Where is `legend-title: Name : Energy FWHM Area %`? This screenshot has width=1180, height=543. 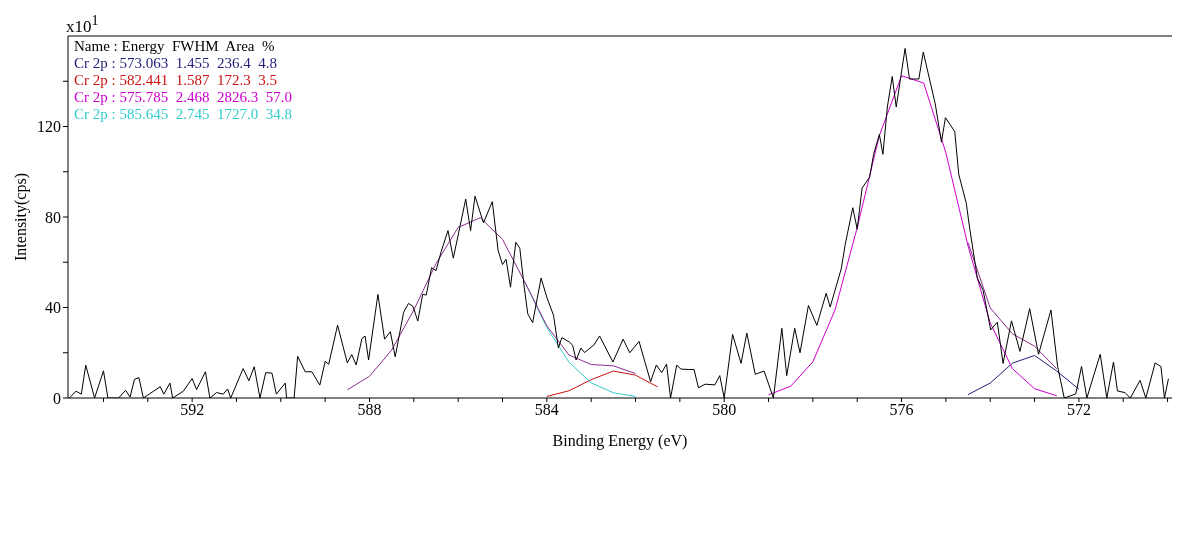
legend-title: Name : Energy FWHM Area % is located at coordinates (175, 46).